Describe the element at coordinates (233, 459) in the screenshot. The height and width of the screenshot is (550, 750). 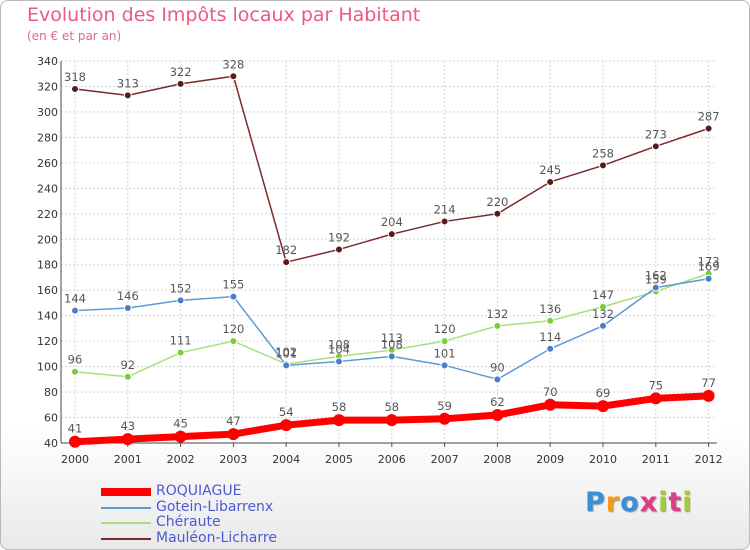
I see `x-tick-label: 2003` at that location.